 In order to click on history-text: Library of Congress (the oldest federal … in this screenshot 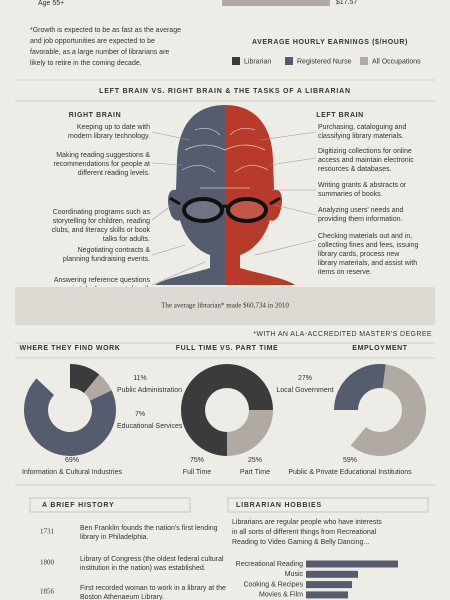, I will do `click(152, 559)`.